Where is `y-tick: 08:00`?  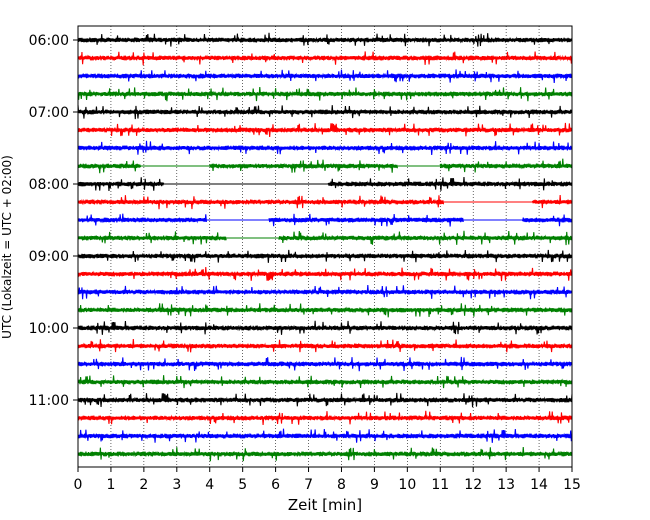 y-tick: 08:00 is located at coordinates (53, 185).